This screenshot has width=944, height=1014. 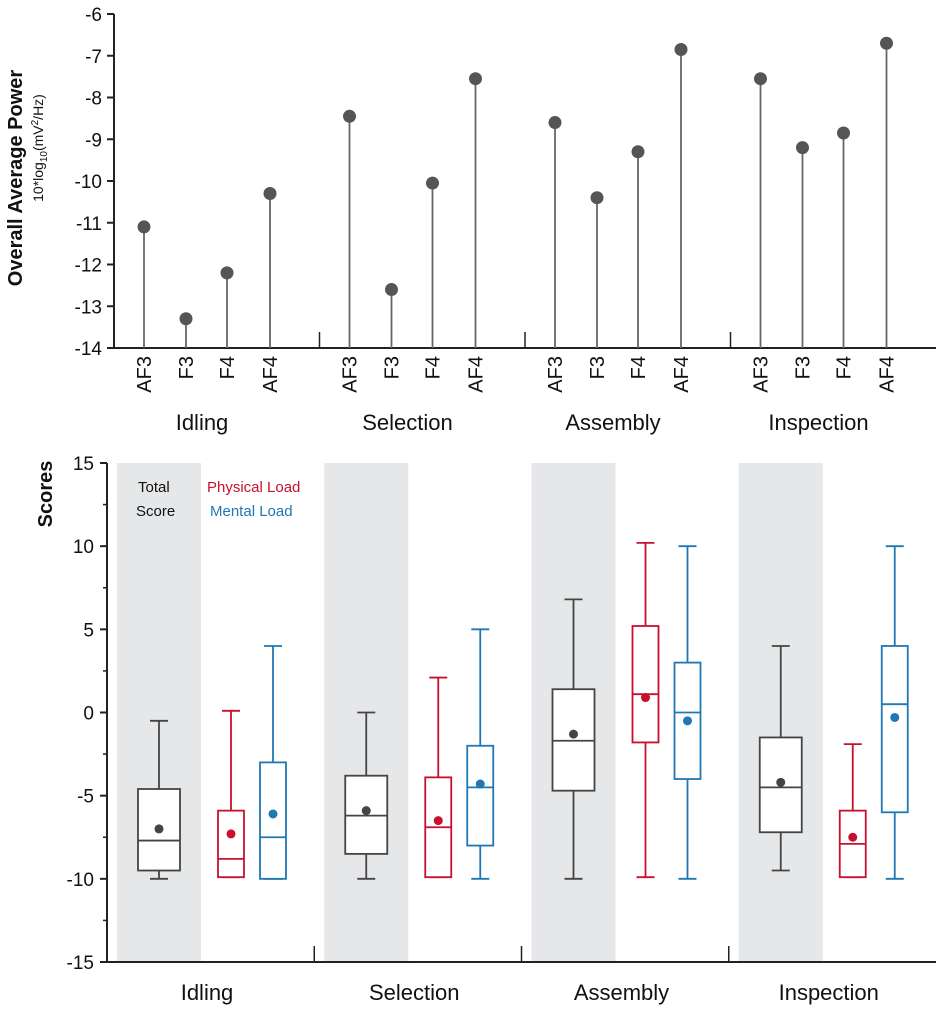 What do you see at coordinates (414, 992) in the screenshot?
I see `bottom-group-label: Selection` at bounding box center [414, 992].